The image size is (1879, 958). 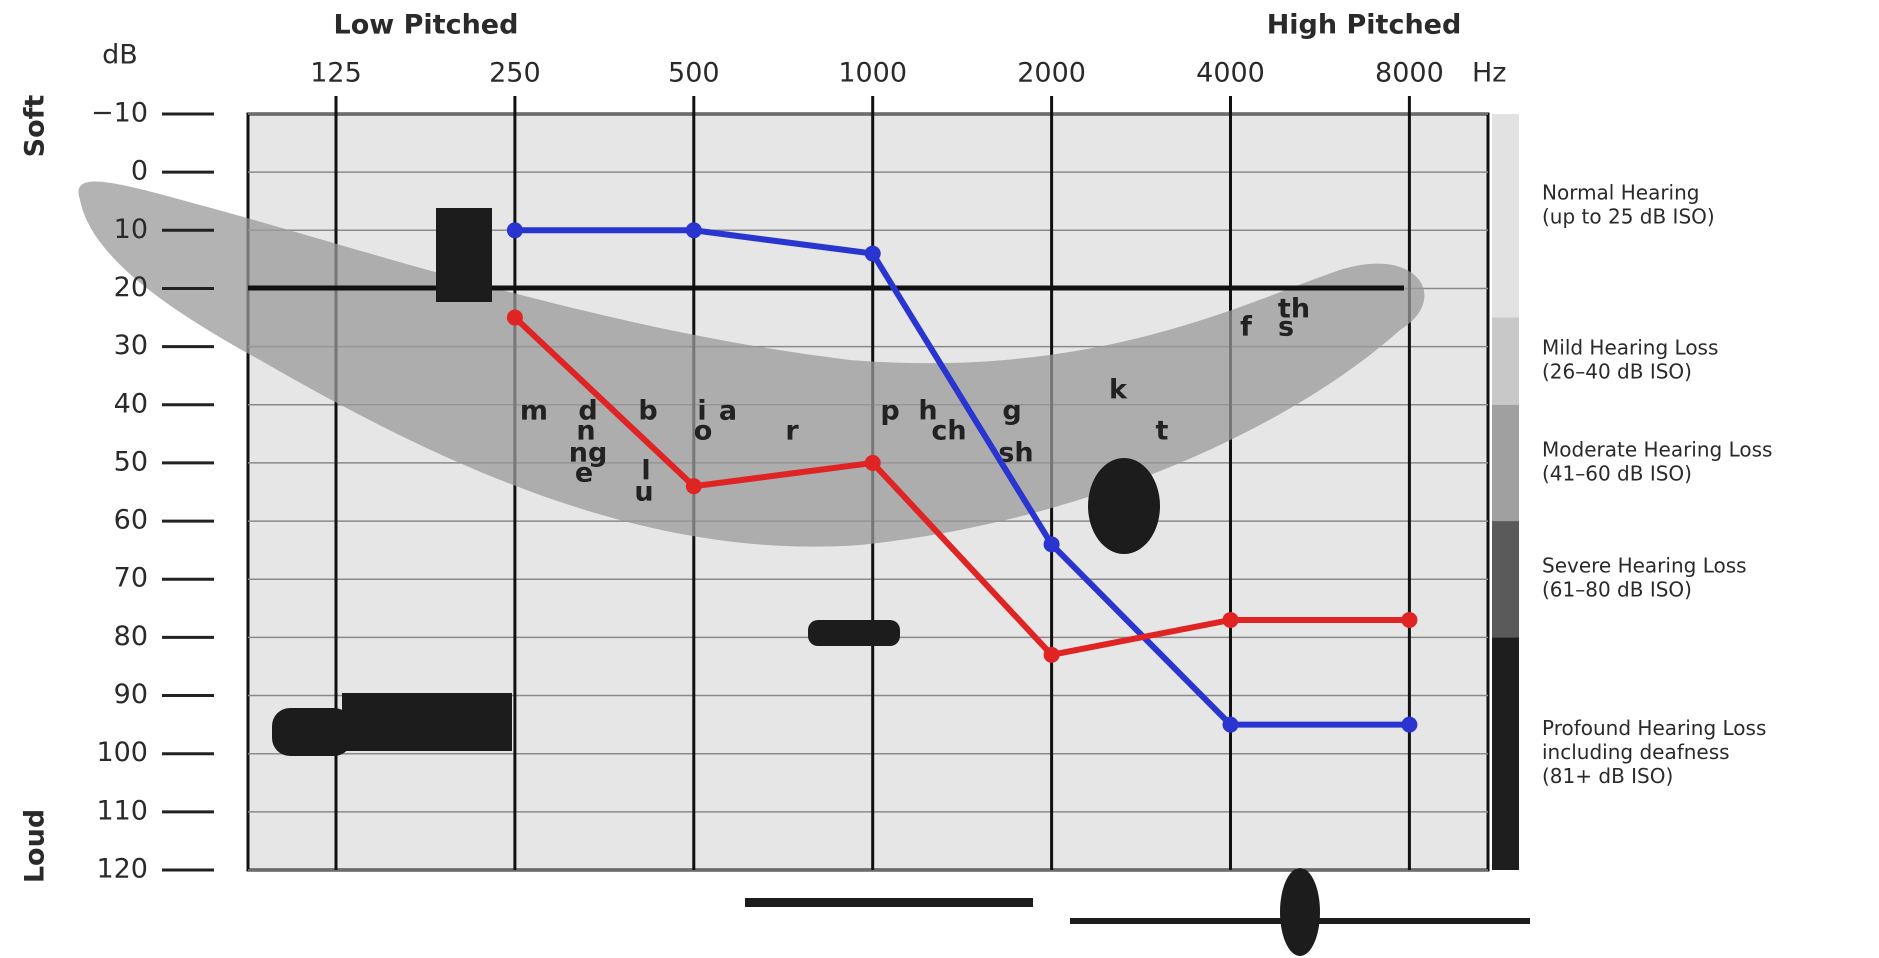 I want to click on speech-sound: s, so click(x=1286, y=327).